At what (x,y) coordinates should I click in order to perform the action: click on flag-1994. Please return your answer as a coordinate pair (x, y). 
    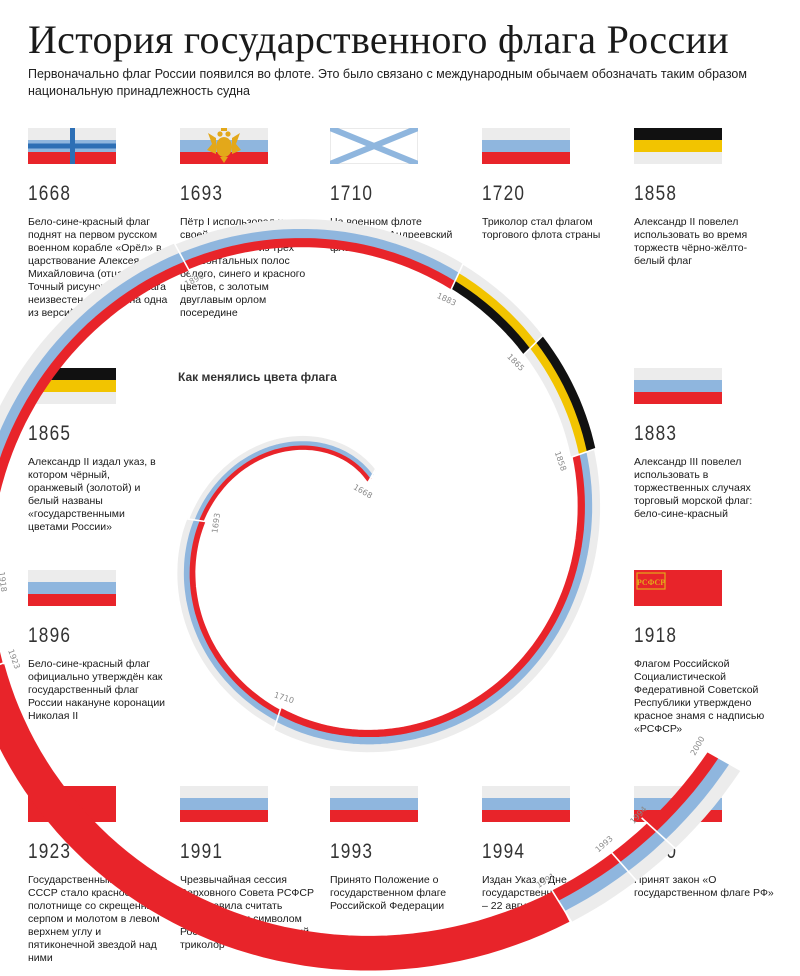
    Looking at the image, I should click on (526, 804).